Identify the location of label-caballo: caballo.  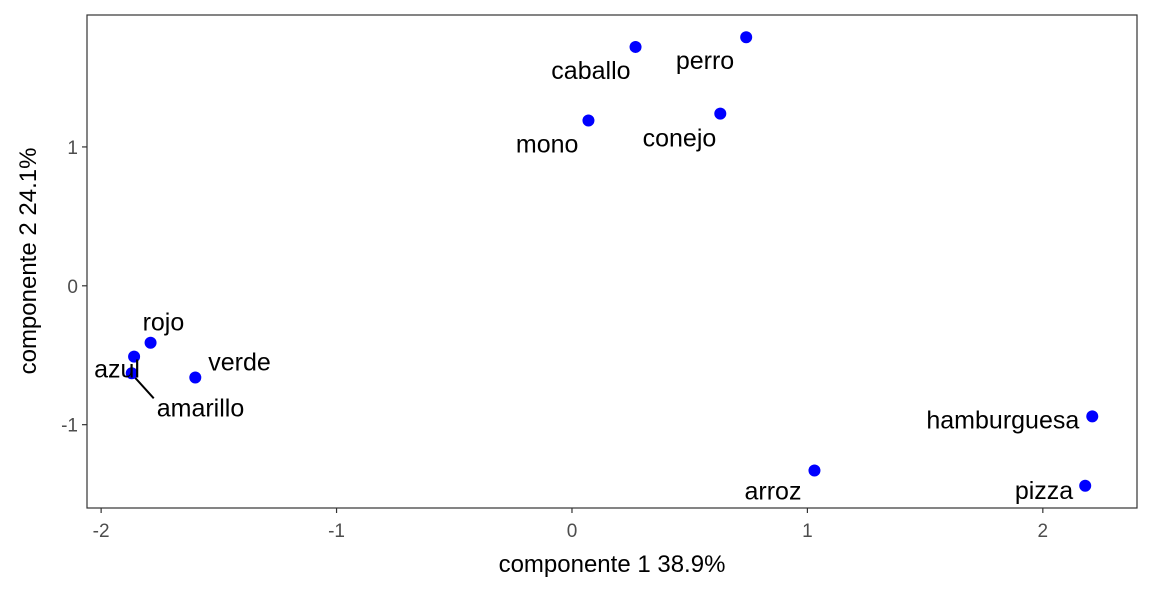
(590, 71).